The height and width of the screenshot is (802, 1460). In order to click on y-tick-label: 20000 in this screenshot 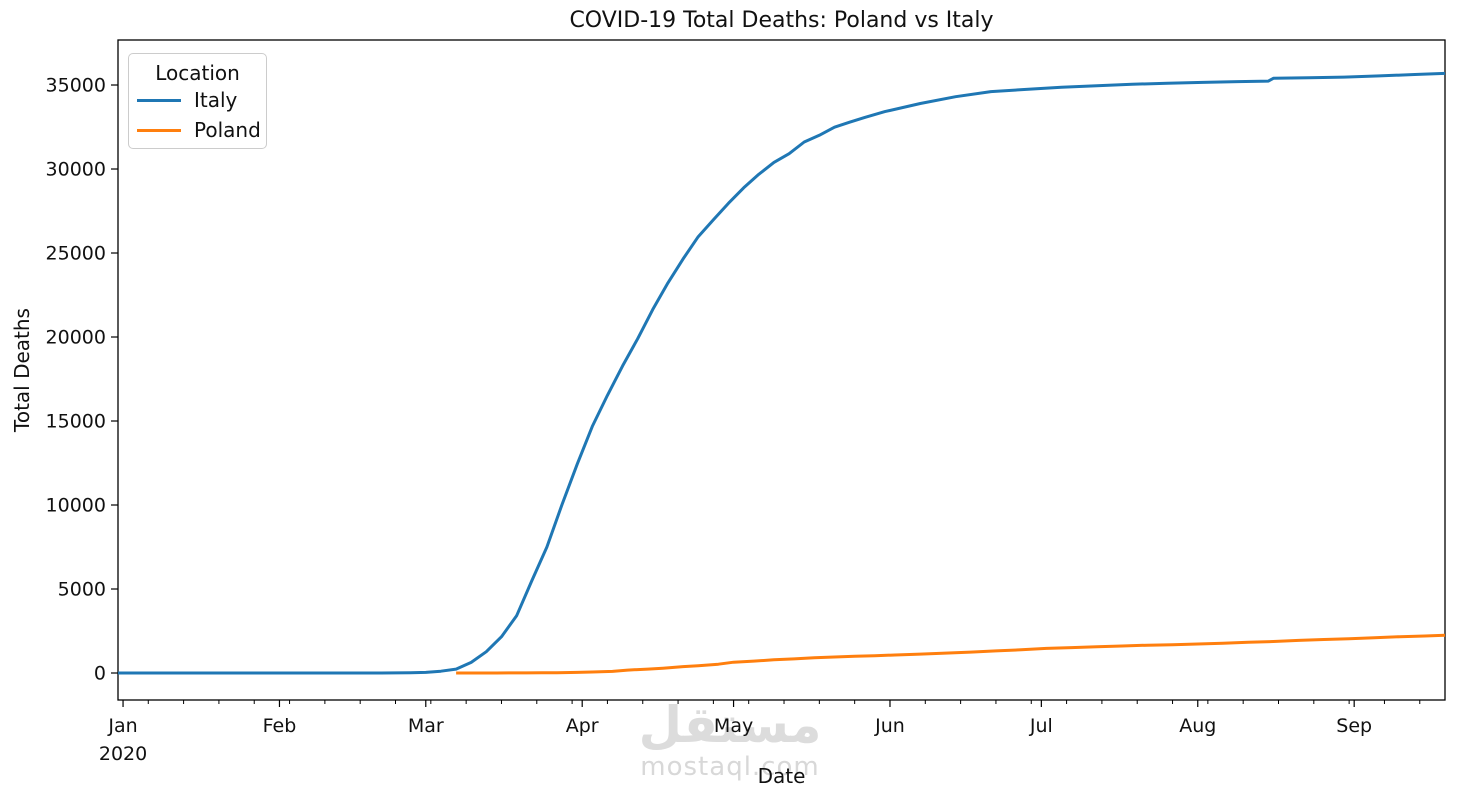, I will do `click(76, 338)`.